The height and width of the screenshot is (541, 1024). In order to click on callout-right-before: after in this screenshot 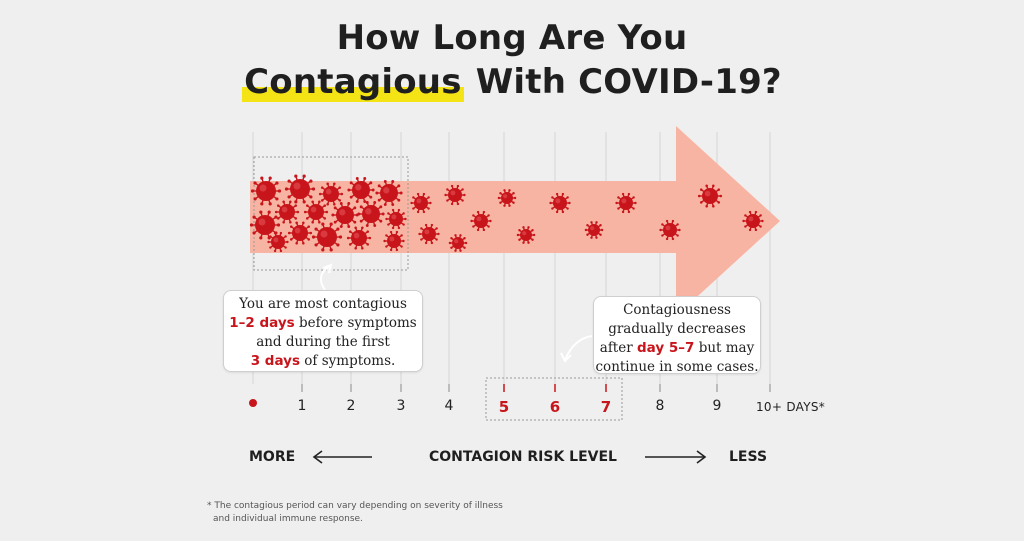, I will do `click(616, 348)`.